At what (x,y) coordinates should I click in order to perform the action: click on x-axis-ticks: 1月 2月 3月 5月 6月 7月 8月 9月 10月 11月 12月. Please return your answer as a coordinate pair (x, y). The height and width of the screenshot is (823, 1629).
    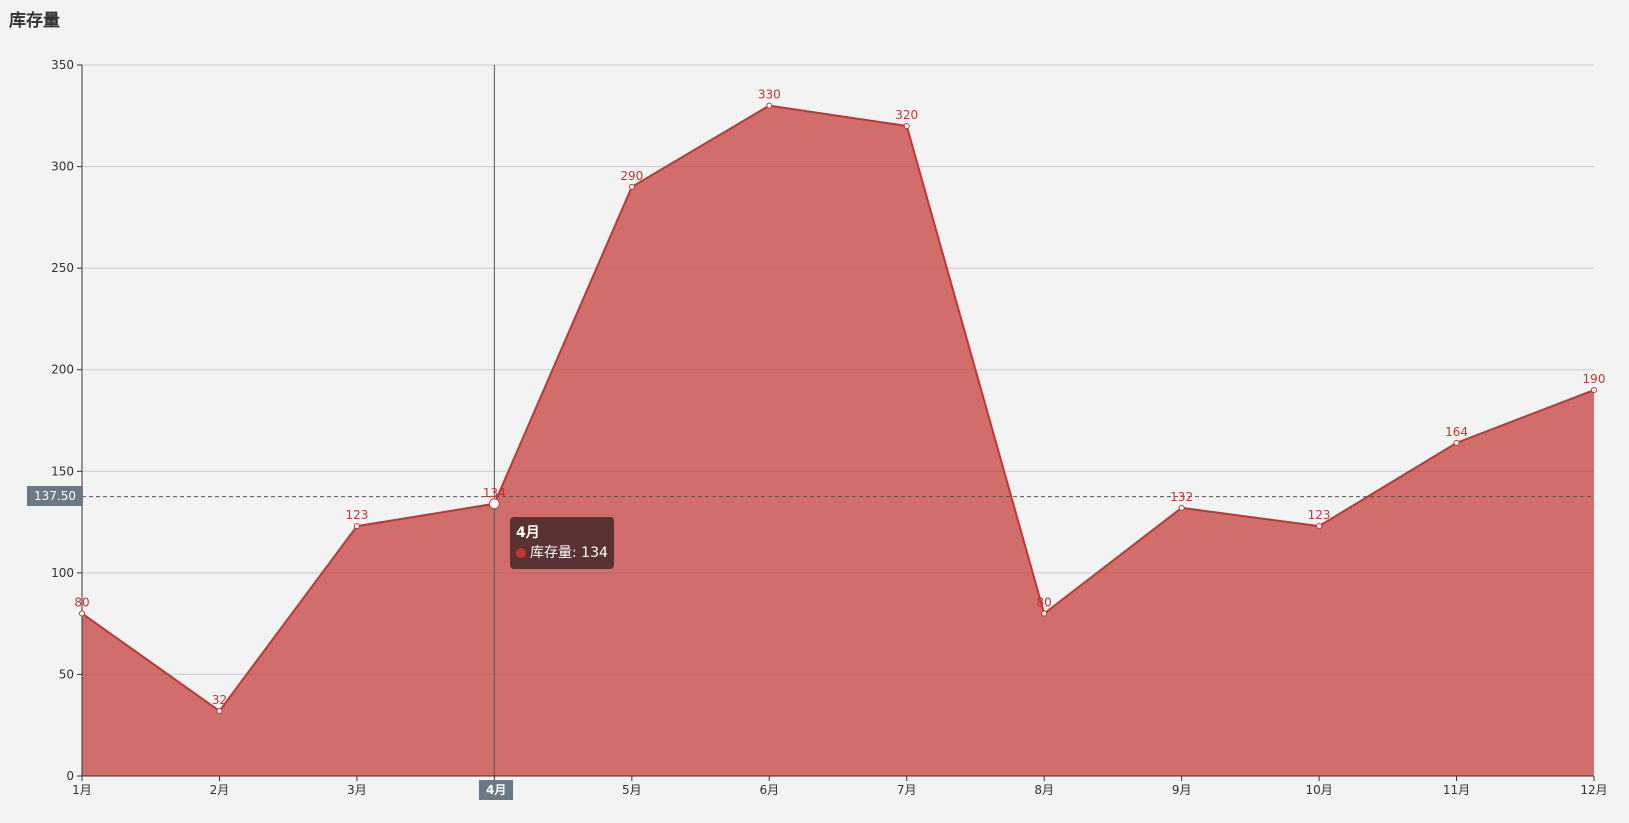
    Looking at the image, I should click on (840, 786).